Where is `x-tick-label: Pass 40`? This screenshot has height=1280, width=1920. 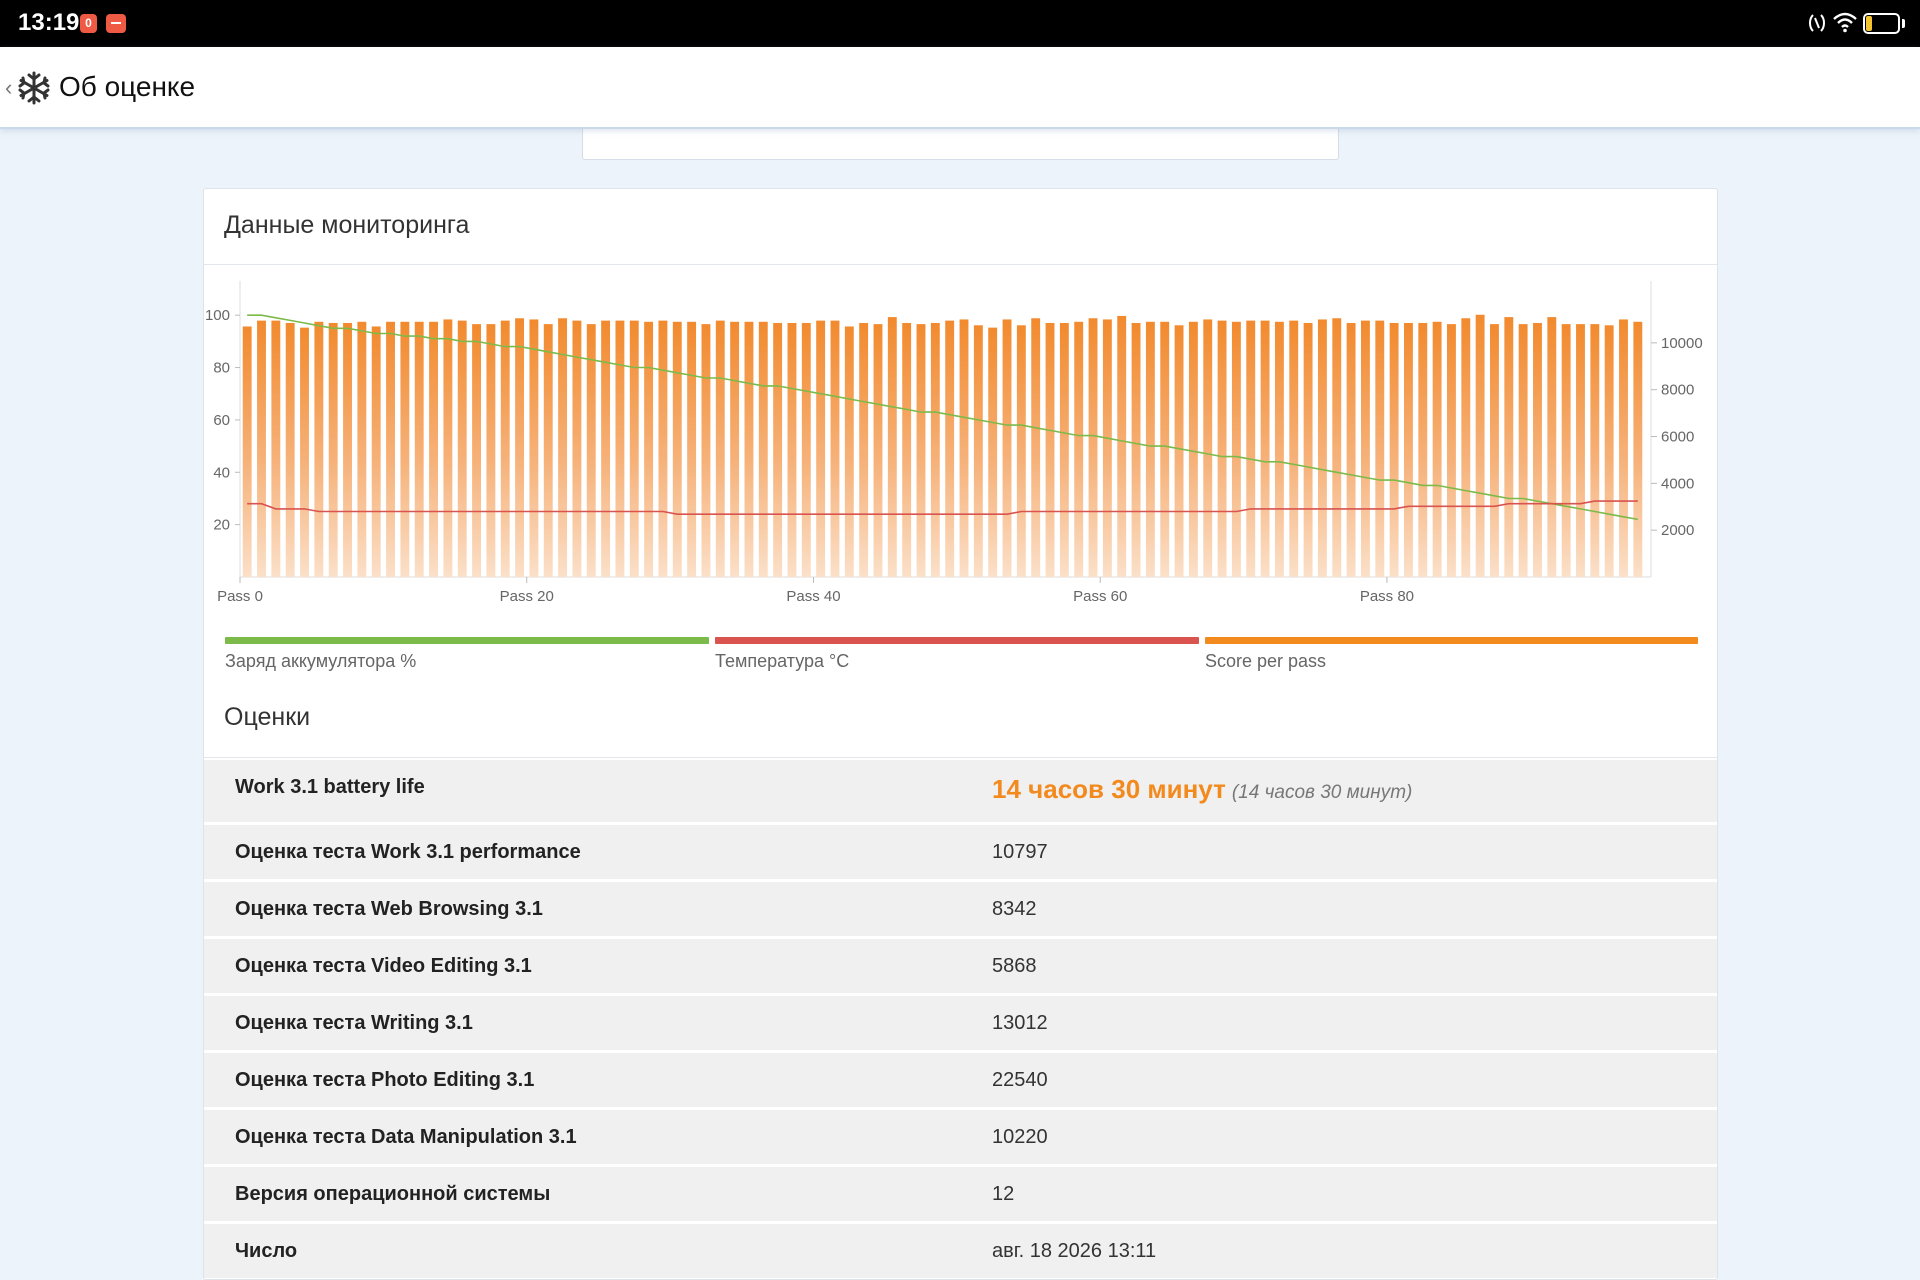
x-tick-label: Pass 40 is located at coordinates (813, 596).